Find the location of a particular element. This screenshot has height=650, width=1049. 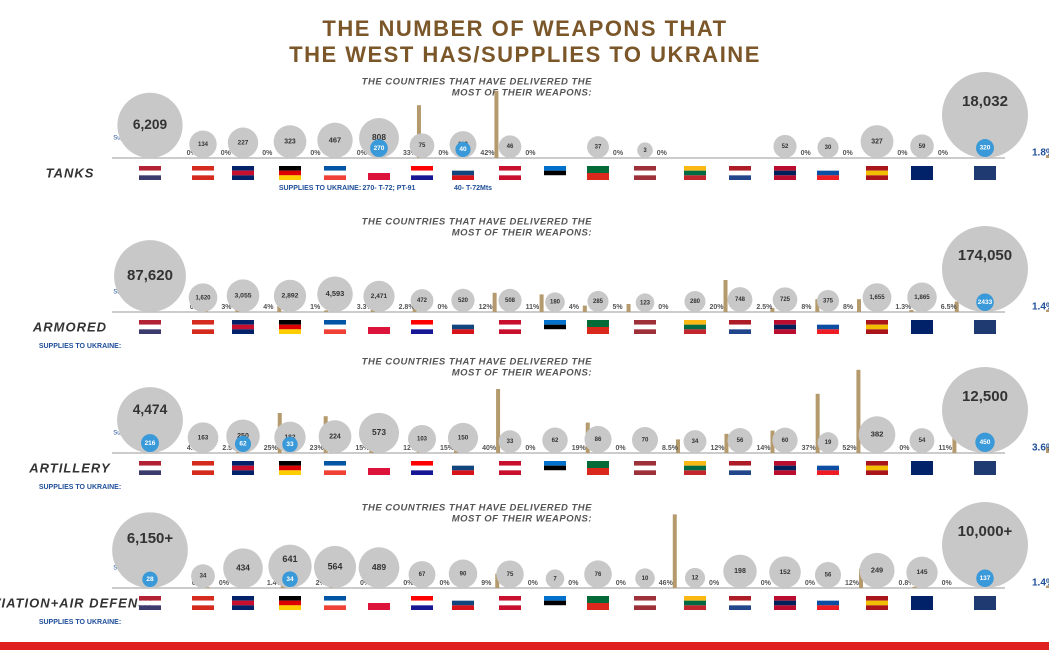

section-name: ARMORED is located at coordinates (69, 326).